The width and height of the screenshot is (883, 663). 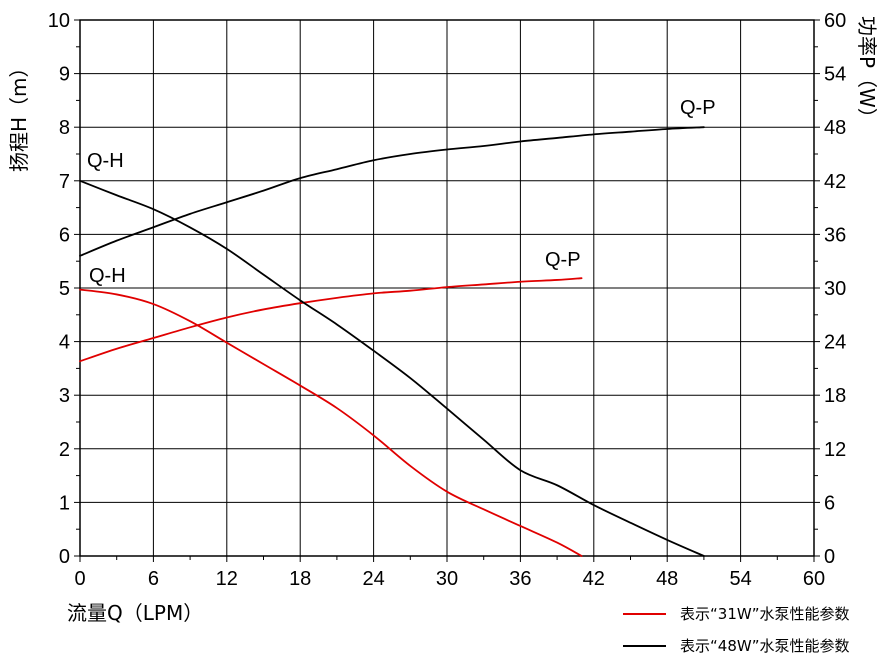 I want to click on y-right-axis-title: 功率P（W）, so click(x=867, y=72).